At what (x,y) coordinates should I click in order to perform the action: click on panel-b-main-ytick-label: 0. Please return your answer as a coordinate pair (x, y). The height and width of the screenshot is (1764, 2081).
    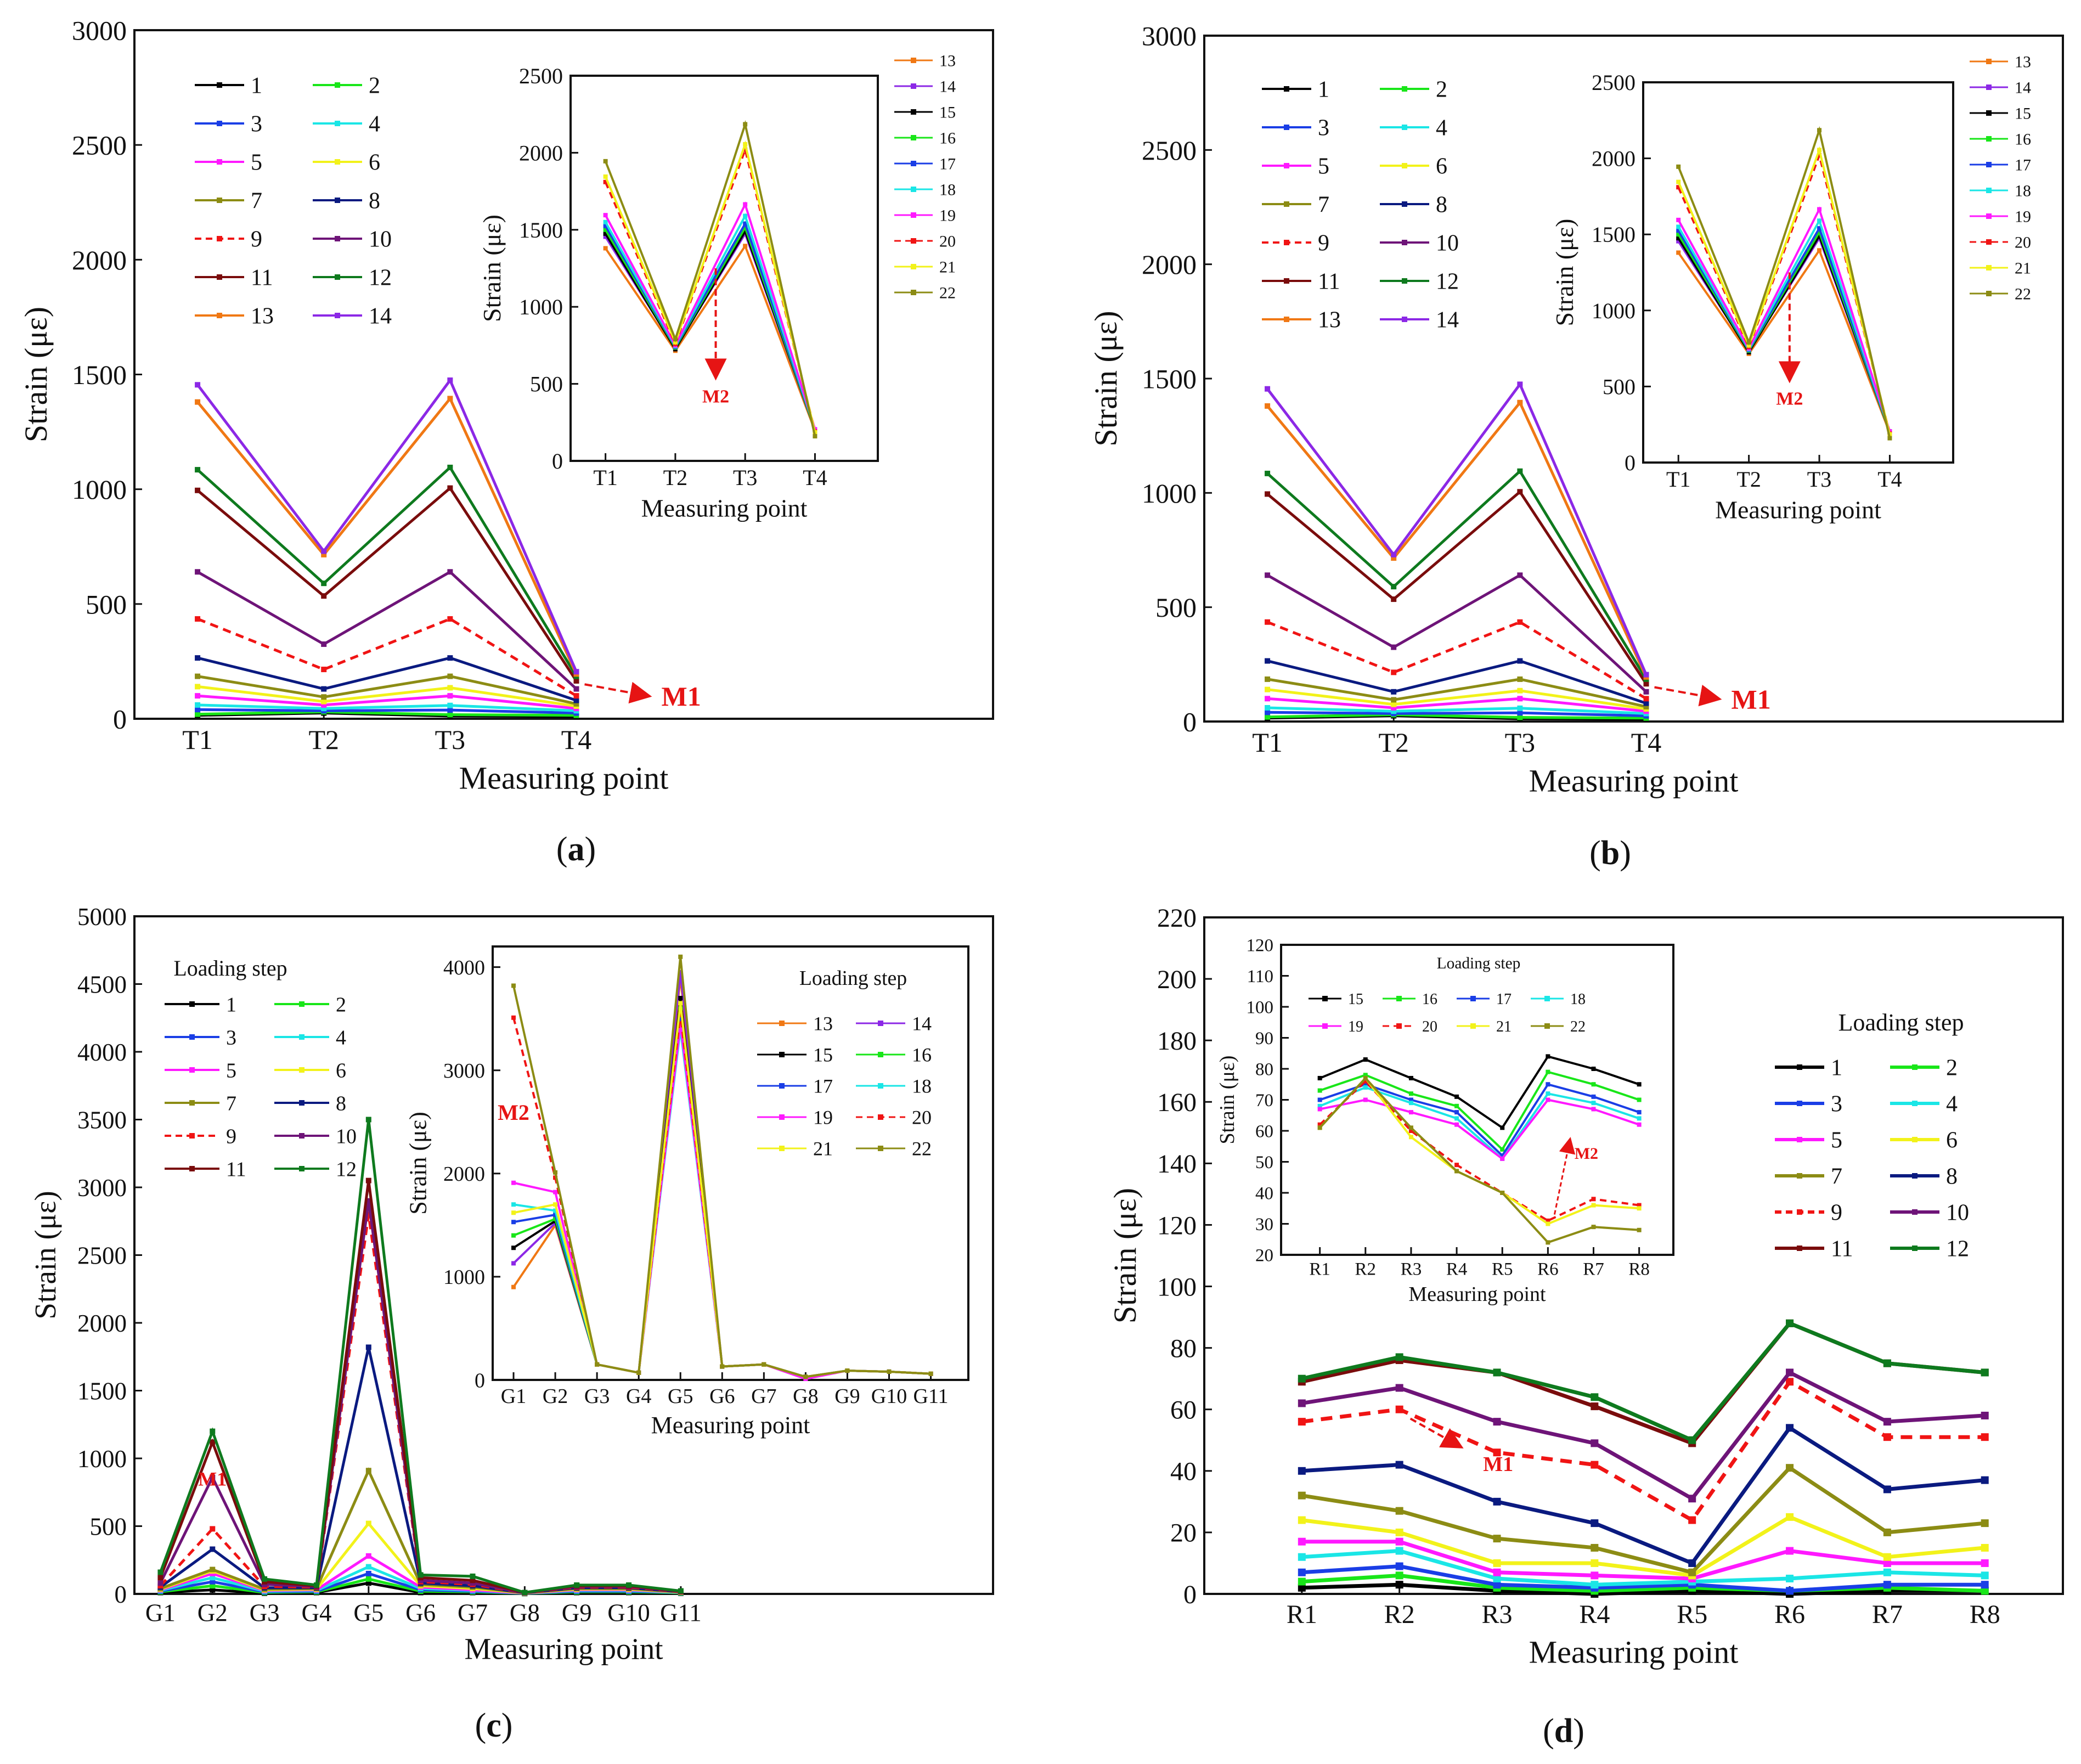
    Looking at the image, I should click on (1190, 722).